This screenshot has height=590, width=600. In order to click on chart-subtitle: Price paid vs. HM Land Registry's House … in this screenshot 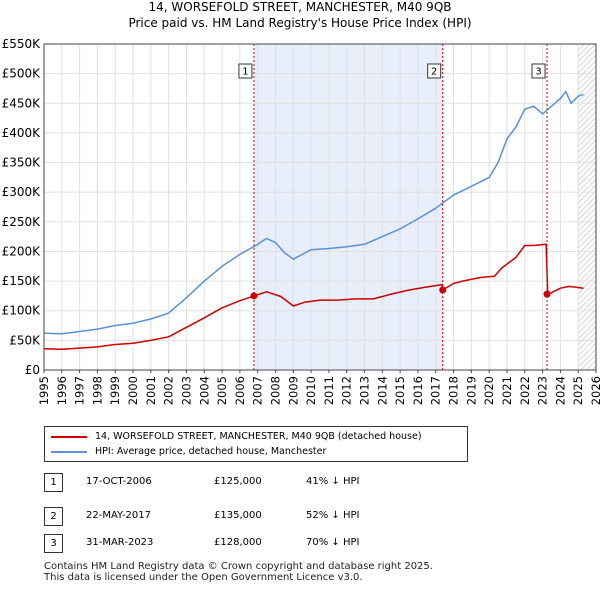, I will do `click(300, 23)`.